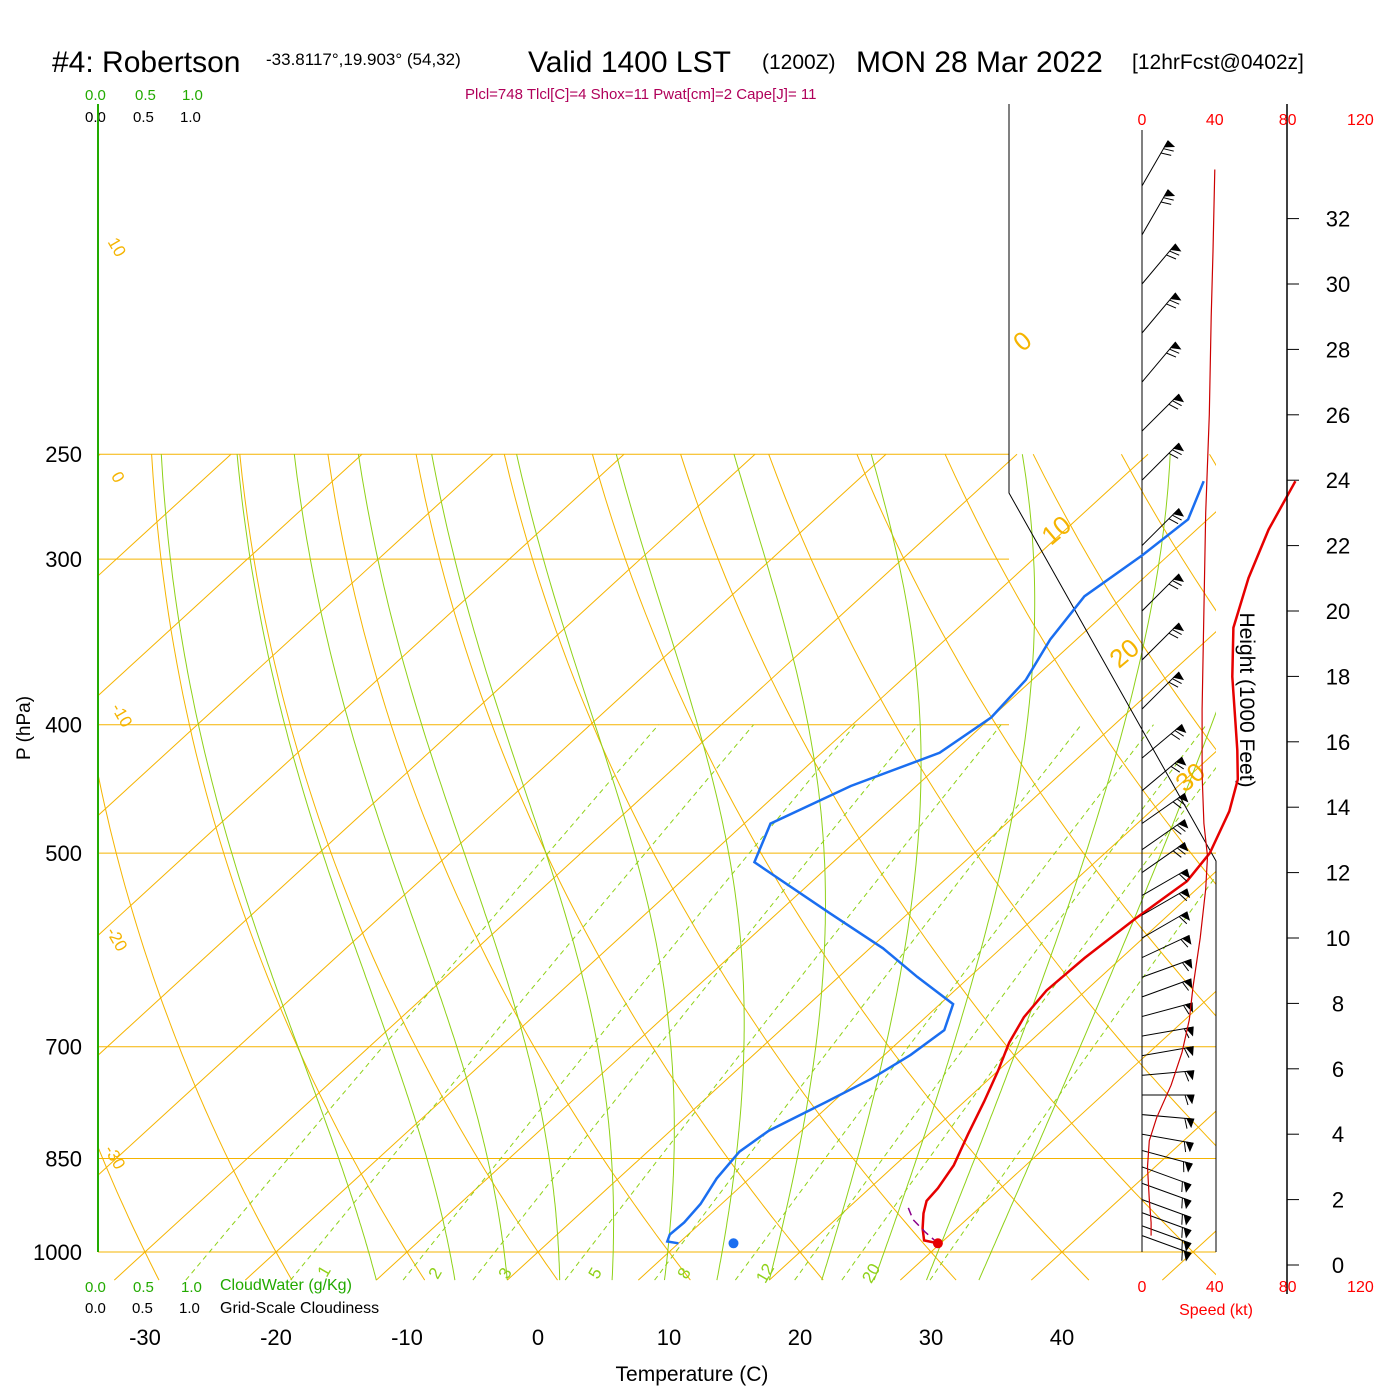 The image size is (1400, 1400). I want to click on isotherm-label: -30, so click(114, 1157).